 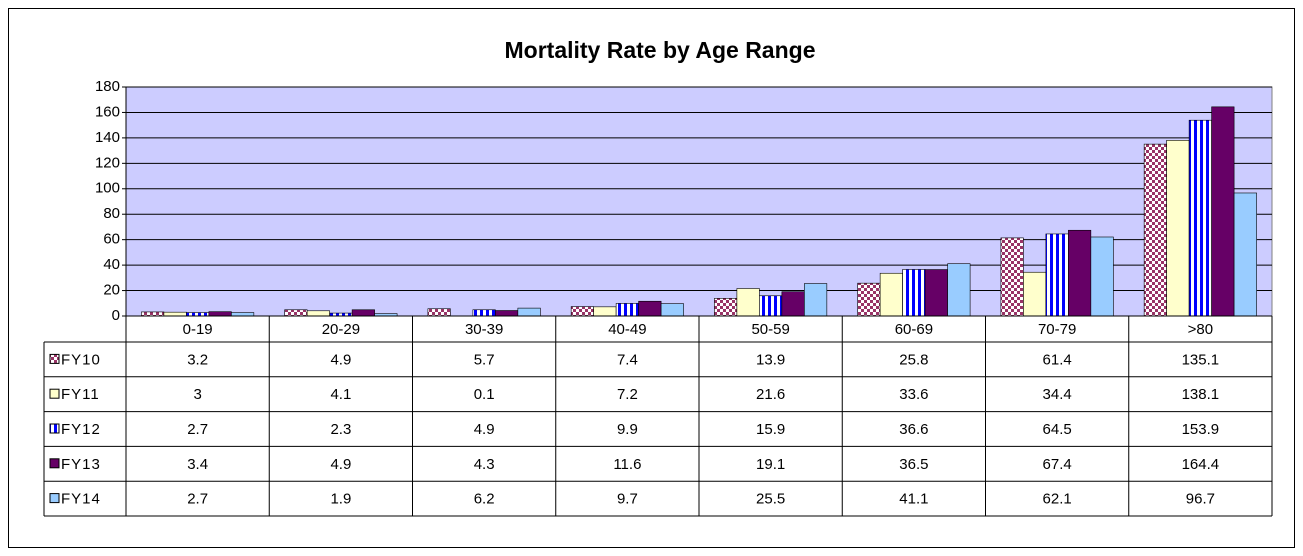 I want to click on table-value: 64.5, so click(x=1057, y=429).